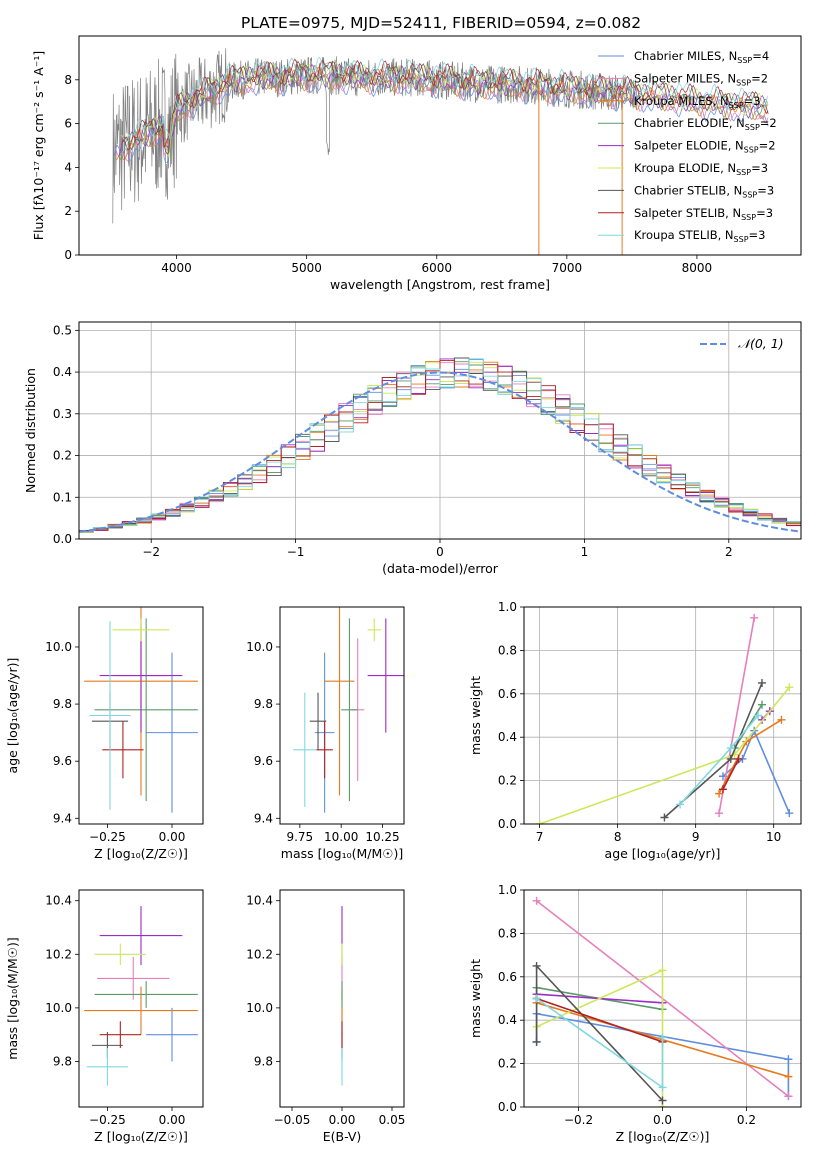  I want to click on marker-plus-orange, so click(746, 741).